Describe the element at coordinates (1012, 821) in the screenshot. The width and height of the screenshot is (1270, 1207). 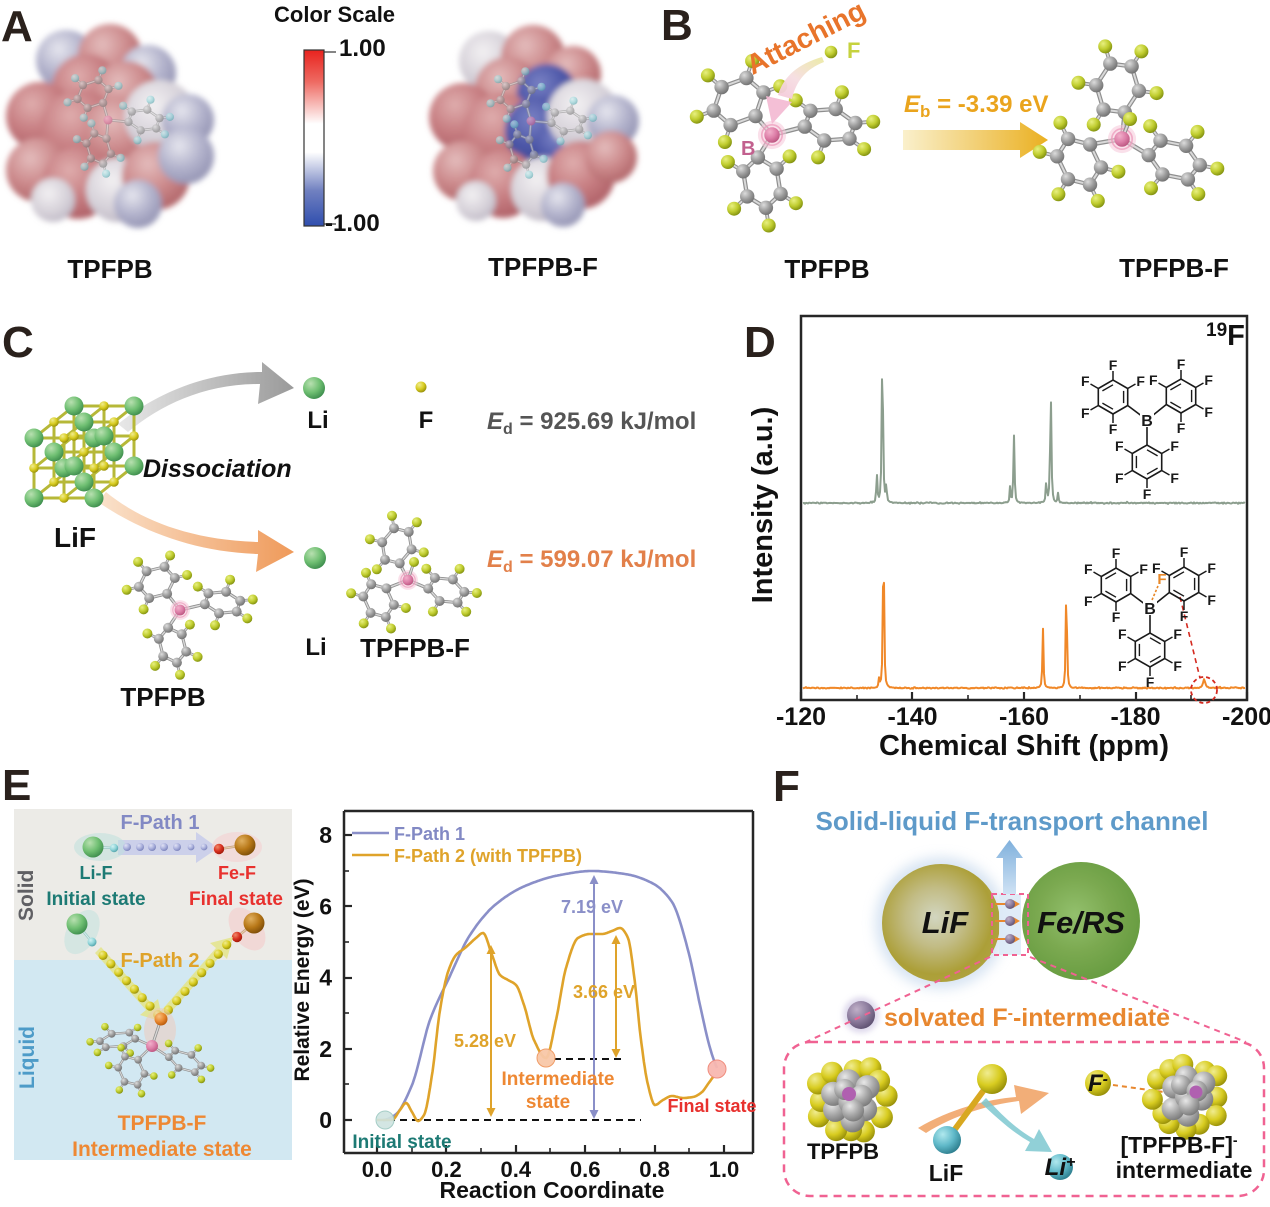
I see `svg-text:Solid-liquid F-transport chann: Solid-liquid F-transport channel` at that location.